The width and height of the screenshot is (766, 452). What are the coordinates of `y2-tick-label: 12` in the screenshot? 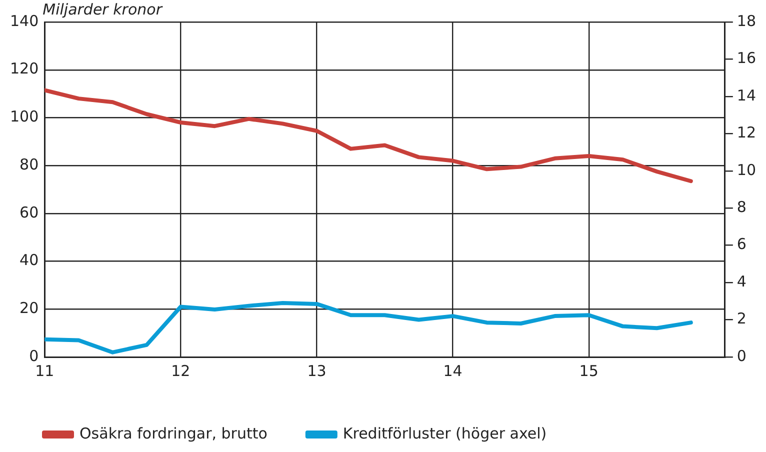 It's located at (746, 133).